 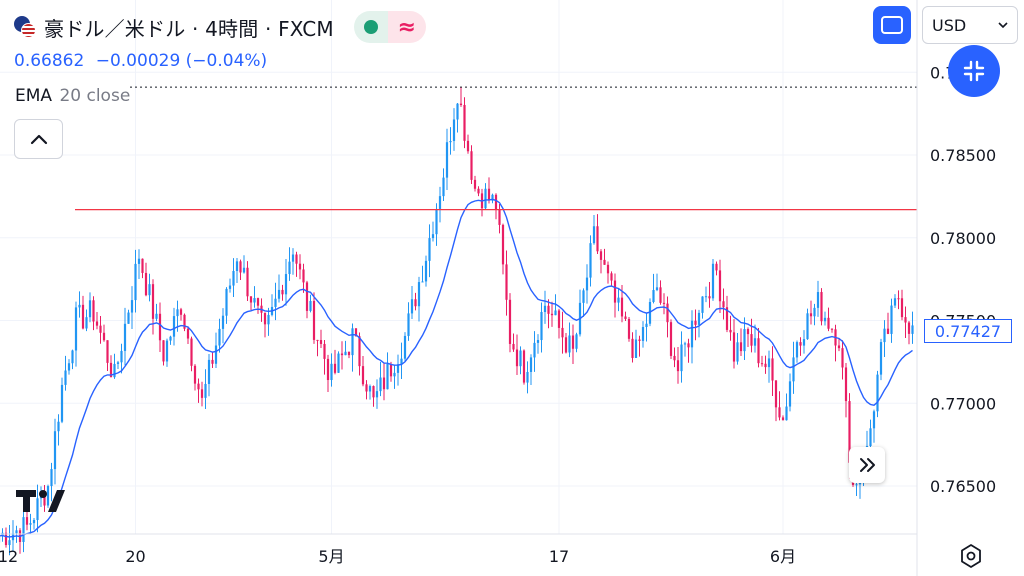 What do you see at coordinates (1003, 25) in the screenshot?
I see `chevron-down-icon` at bounding box center [1003, 25].